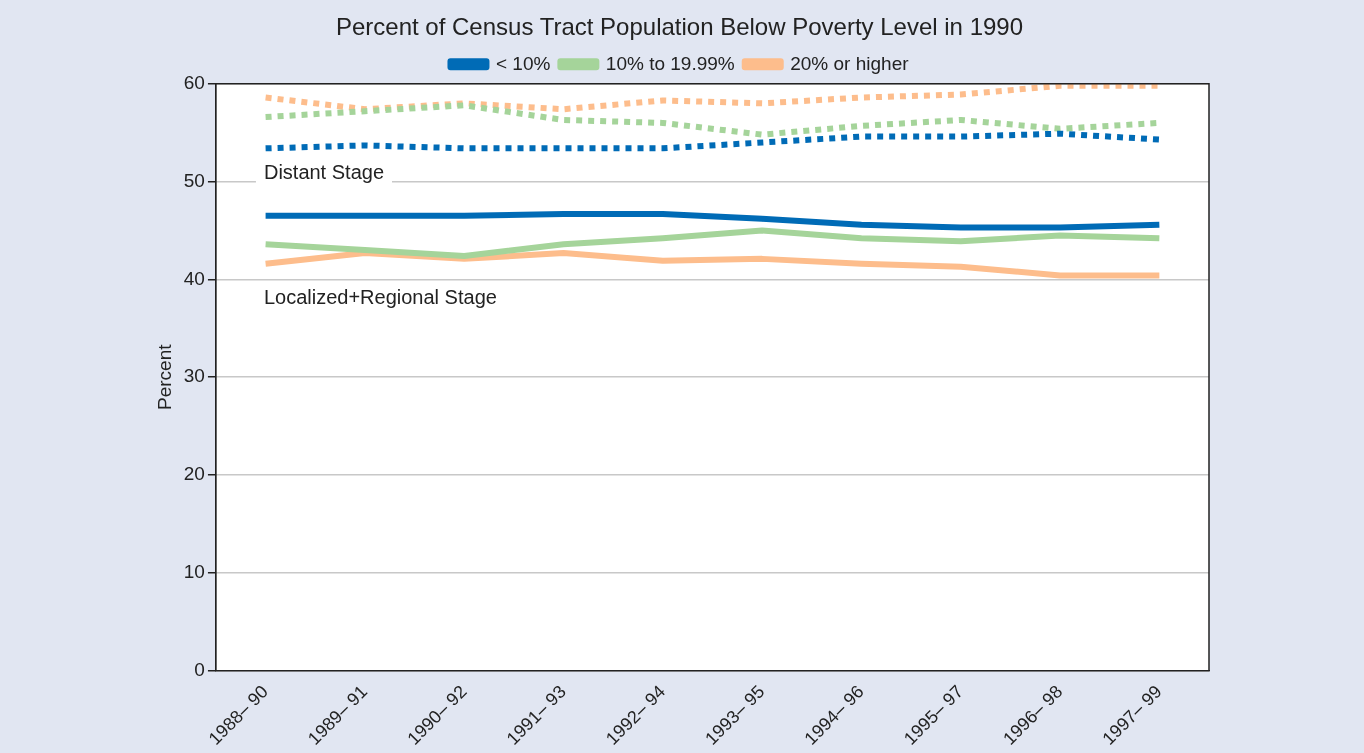  I want to click on legend-label: 20% or higher, so click(850, 63).